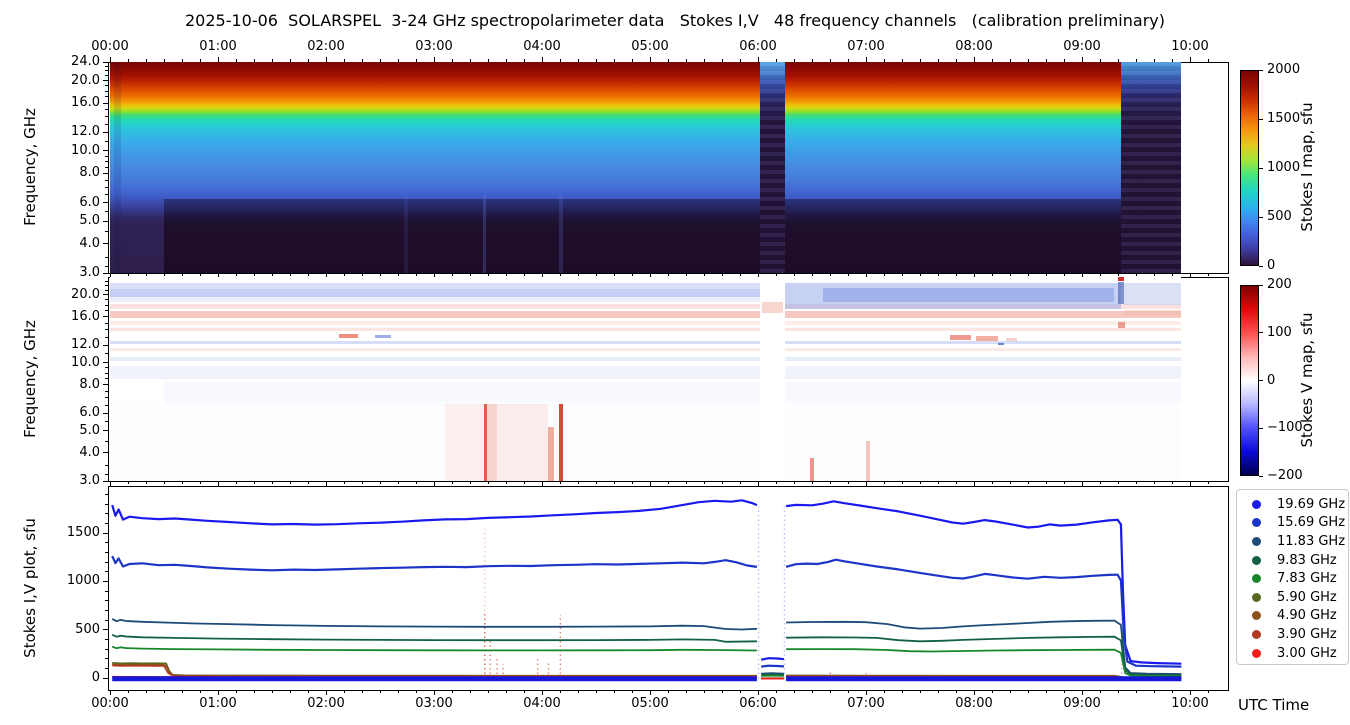 The image size is (1350, 725). What do you see at coordinates (1249, 380) in the screenshot?
I see `stokes-v-colorbar` at bounding box center [1249, 380].